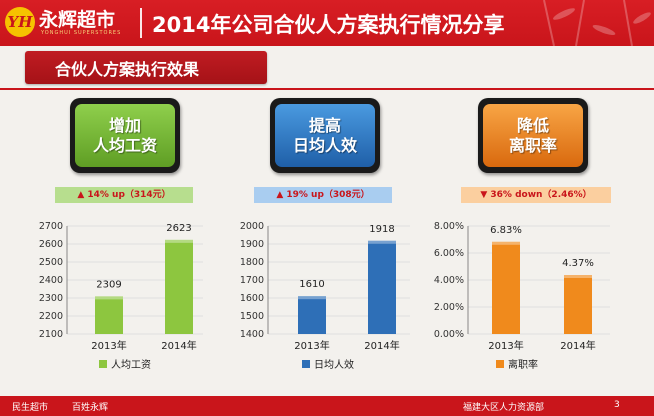 The image size is (654, 416). What do you see at coordinates (484, 195) in the screenshot?
I see `down-arrow-icon: ▼` at bounding box center [484, 195].